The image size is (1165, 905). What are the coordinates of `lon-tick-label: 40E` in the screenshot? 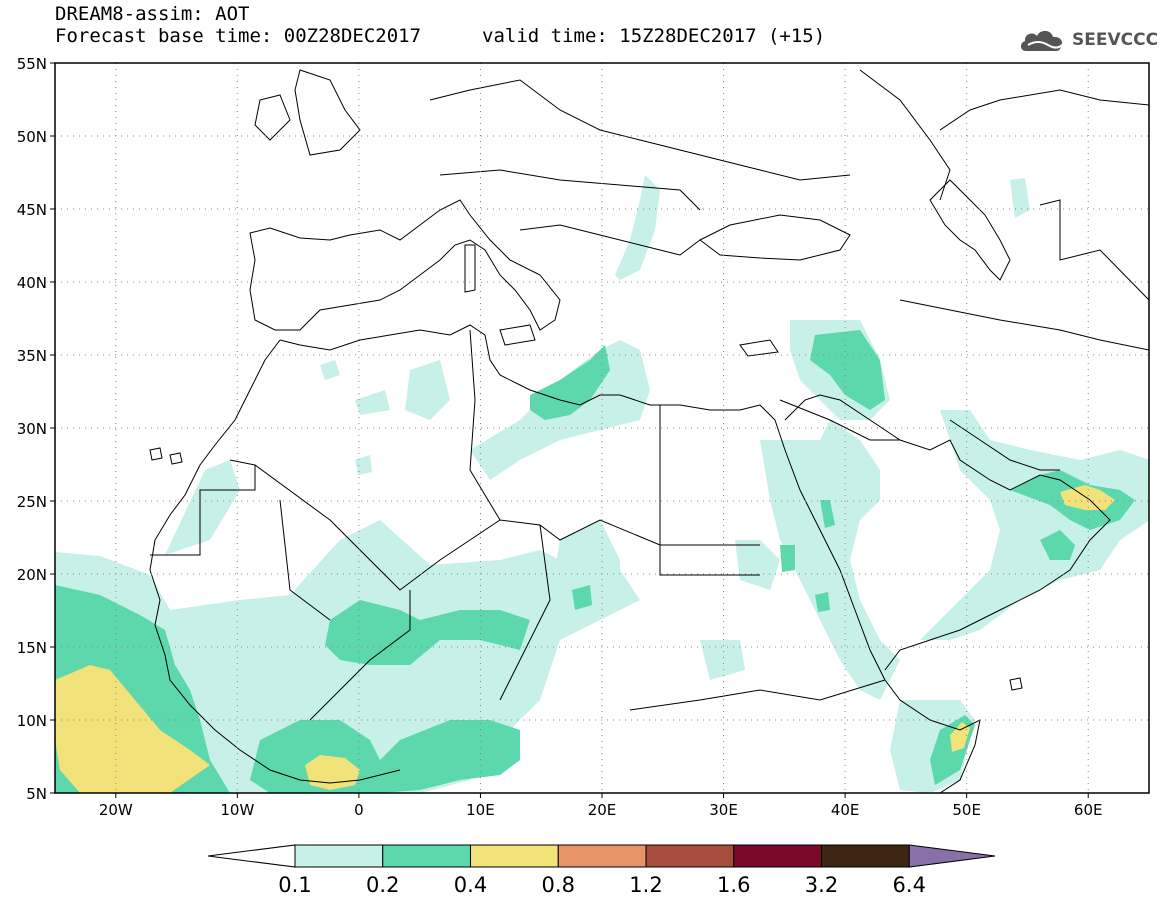 It's located at (845, 810).